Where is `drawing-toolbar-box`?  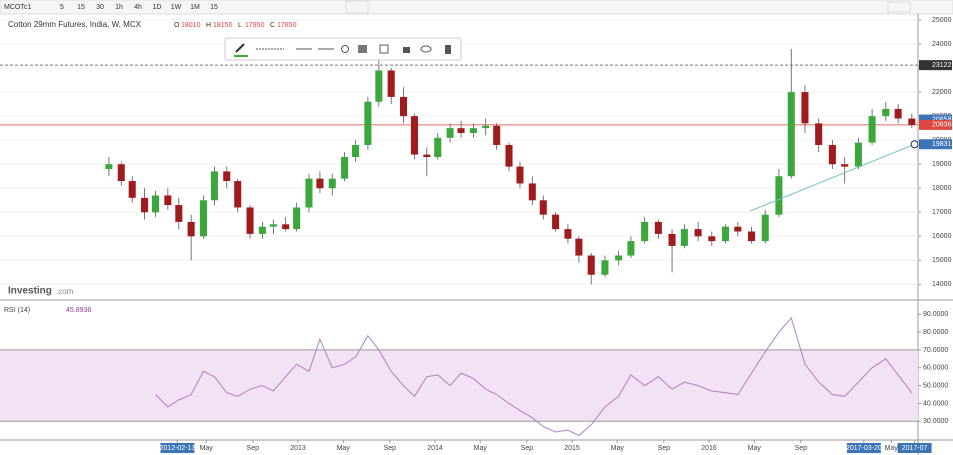
drawing-toolbar-box is located at coordinates (343, 49).